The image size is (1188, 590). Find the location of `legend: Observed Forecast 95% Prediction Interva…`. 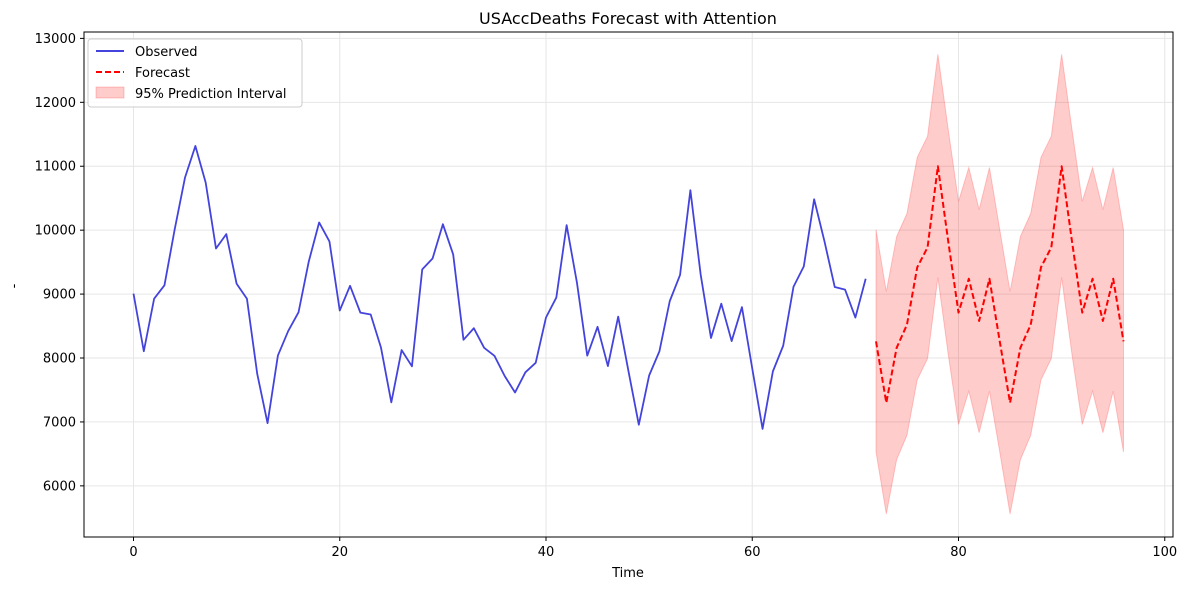

legend: Observed Forecast 95% Prediction Interva… is located at coordinates (195, 73).